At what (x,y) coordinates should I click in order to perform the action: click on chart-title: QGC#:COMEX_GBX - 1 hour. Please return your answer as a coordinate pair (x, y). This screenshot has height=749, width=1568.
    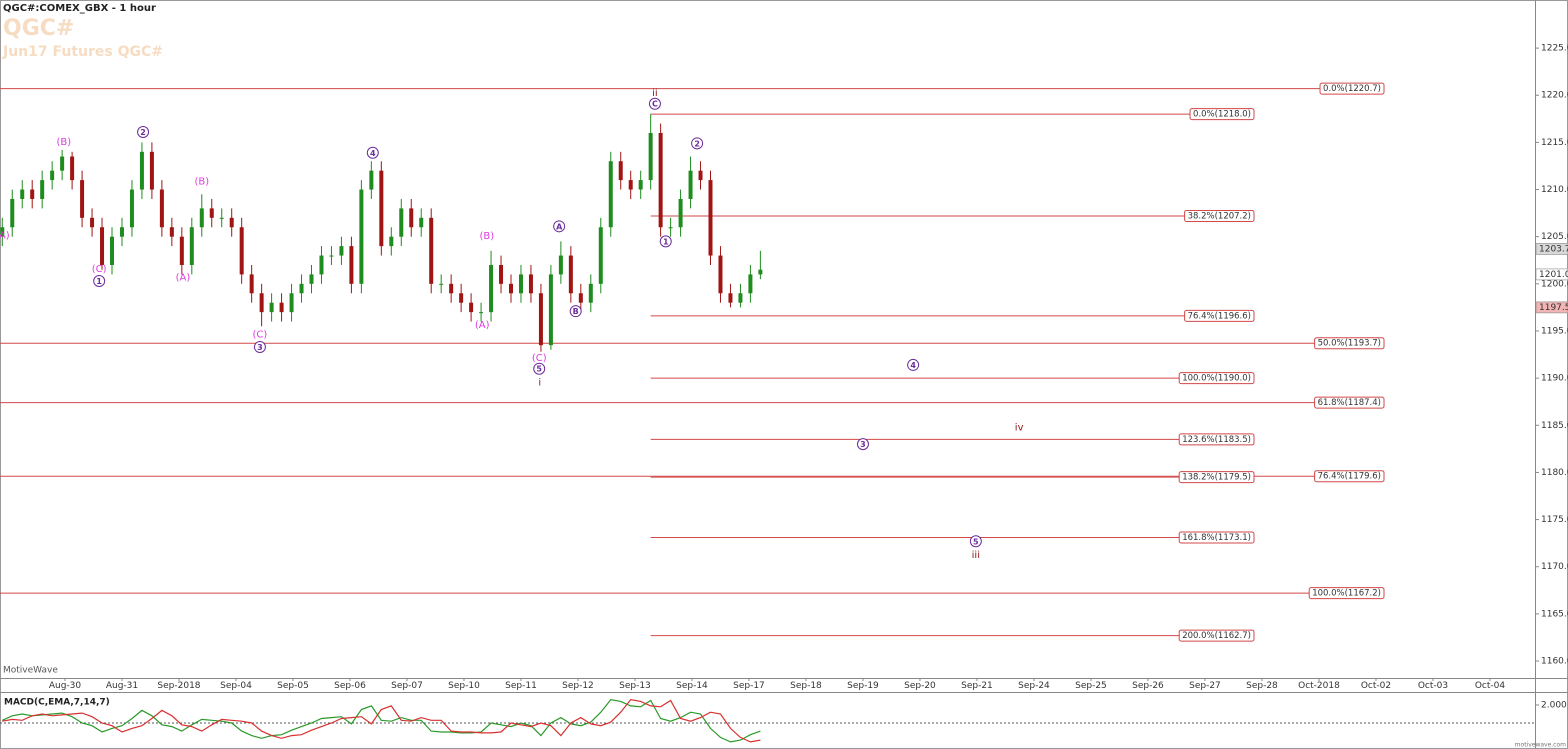
    Looking at the image, I should click on (79, 8).